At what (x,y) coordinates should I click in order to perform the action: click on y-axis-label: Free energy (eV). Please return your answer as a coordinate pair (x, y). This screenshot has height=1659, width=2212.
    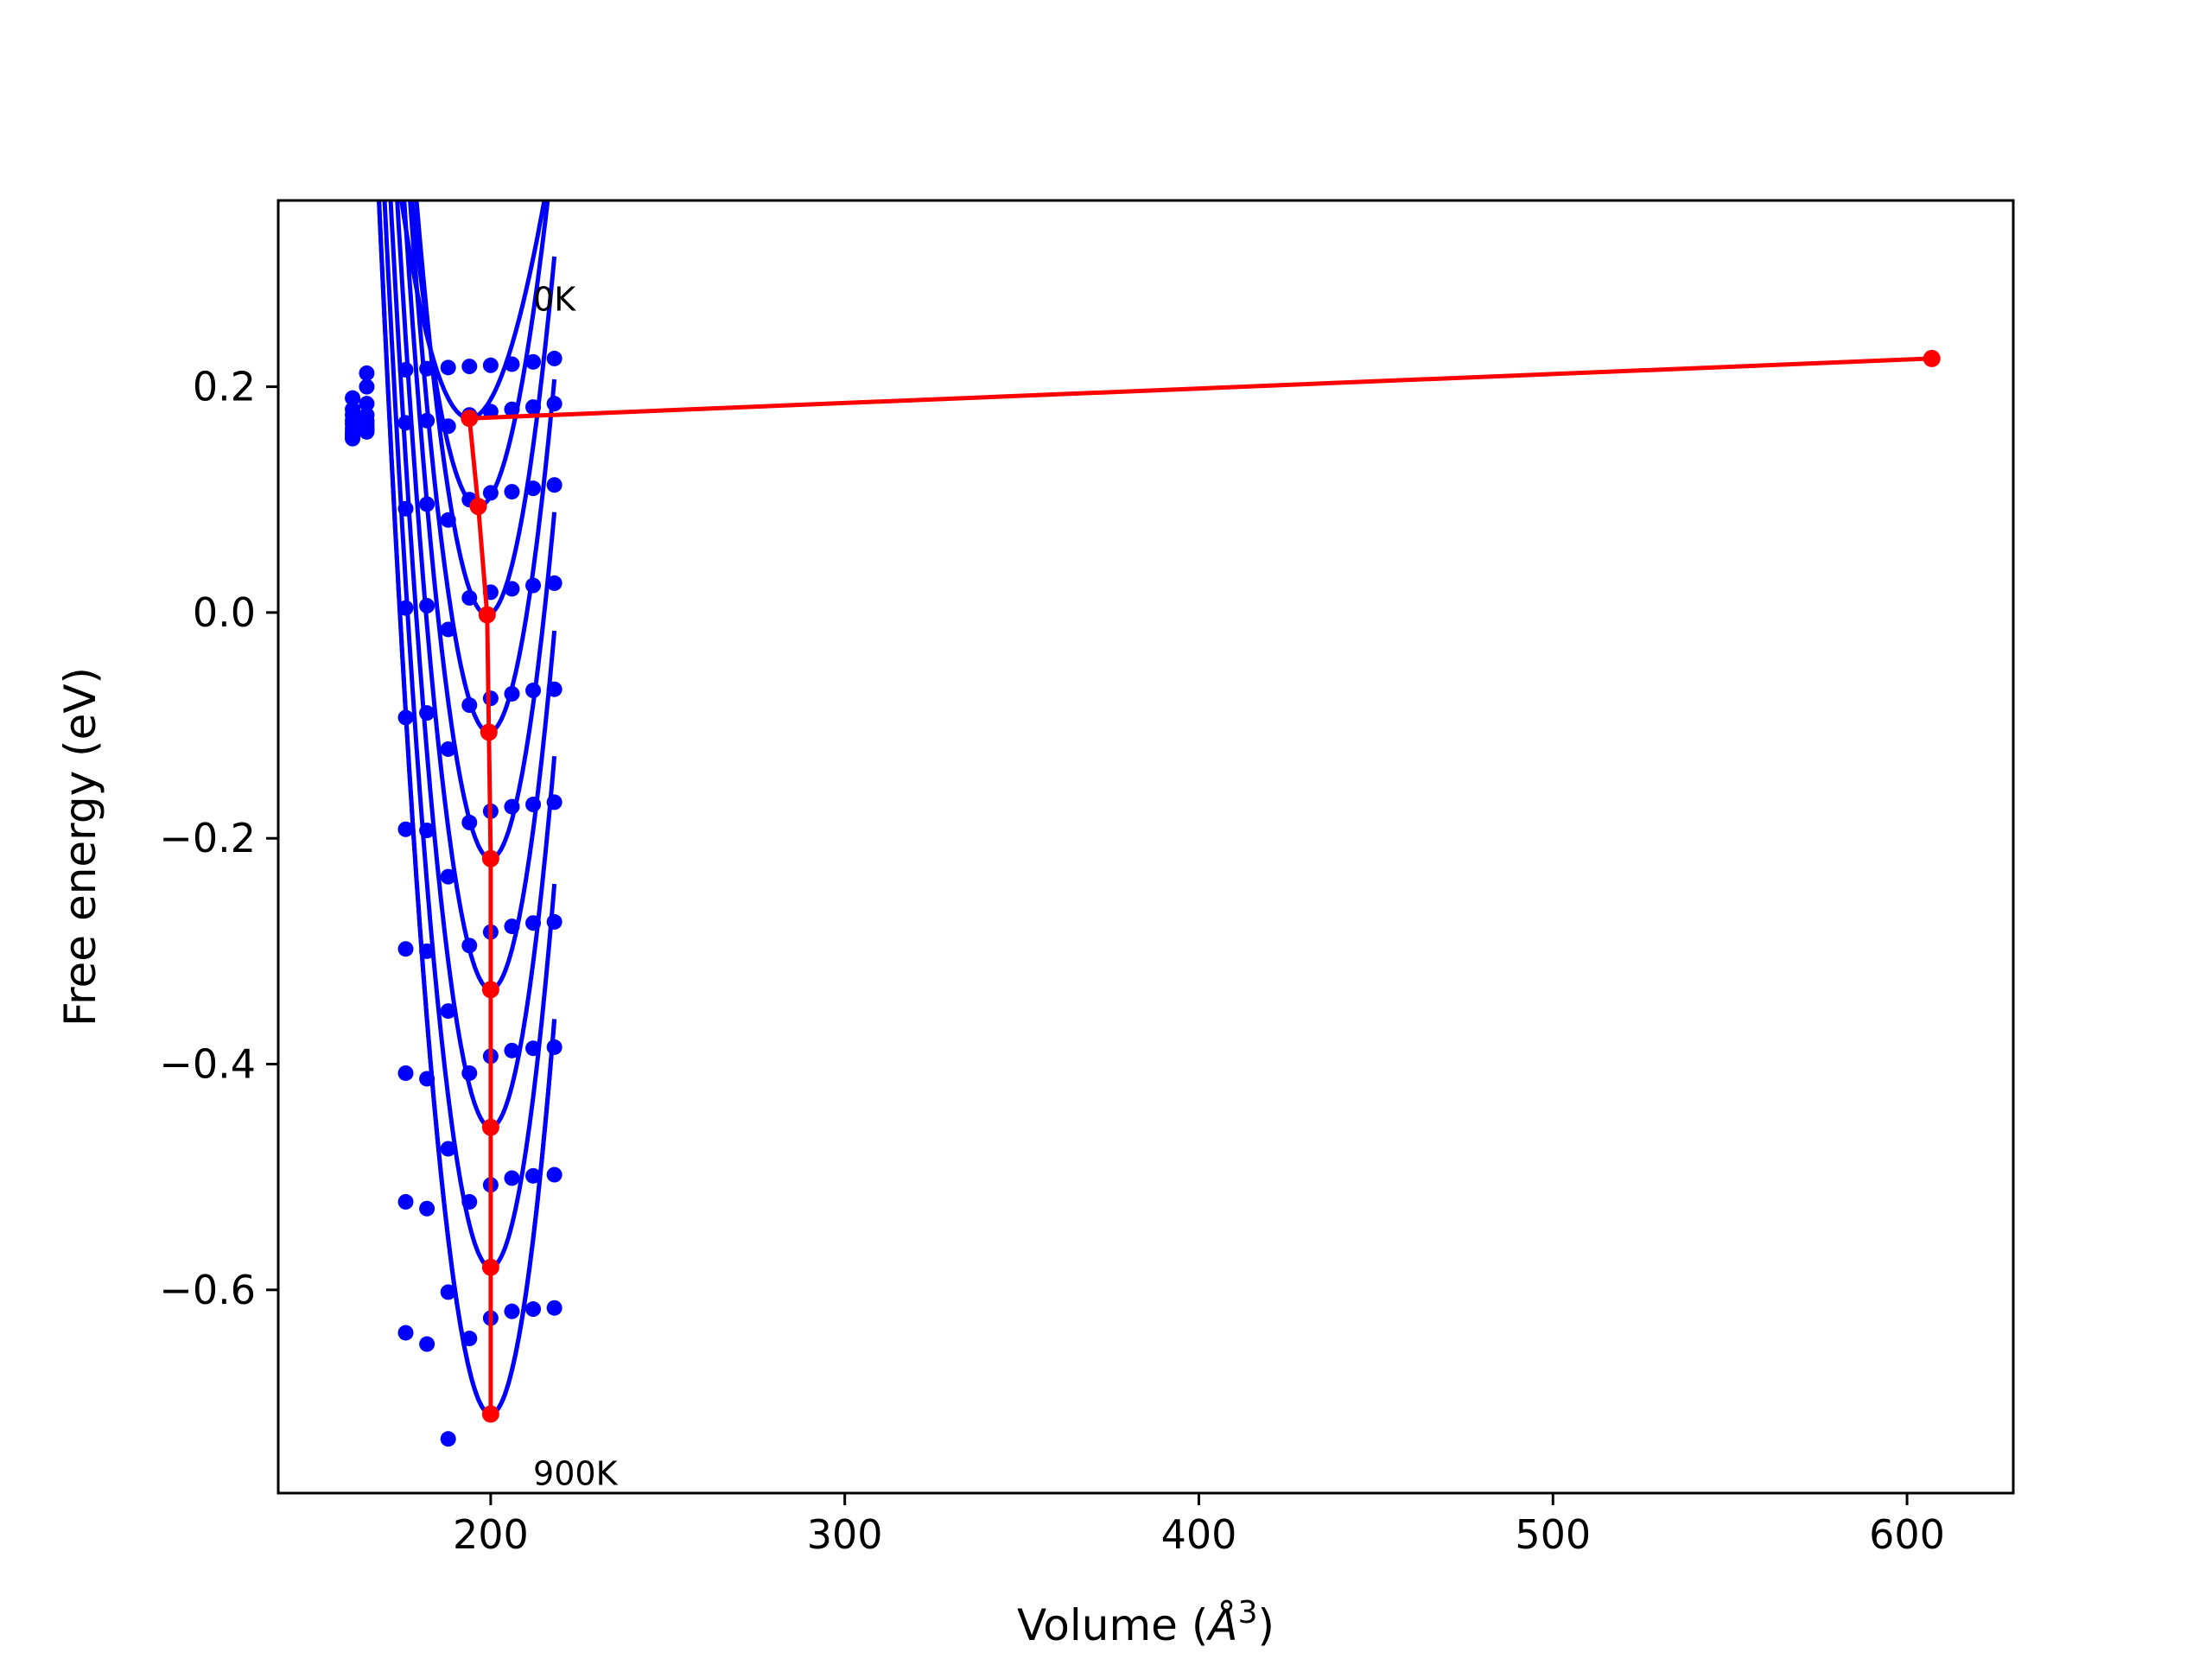
    Looking at the image, I should click on (80, 847).